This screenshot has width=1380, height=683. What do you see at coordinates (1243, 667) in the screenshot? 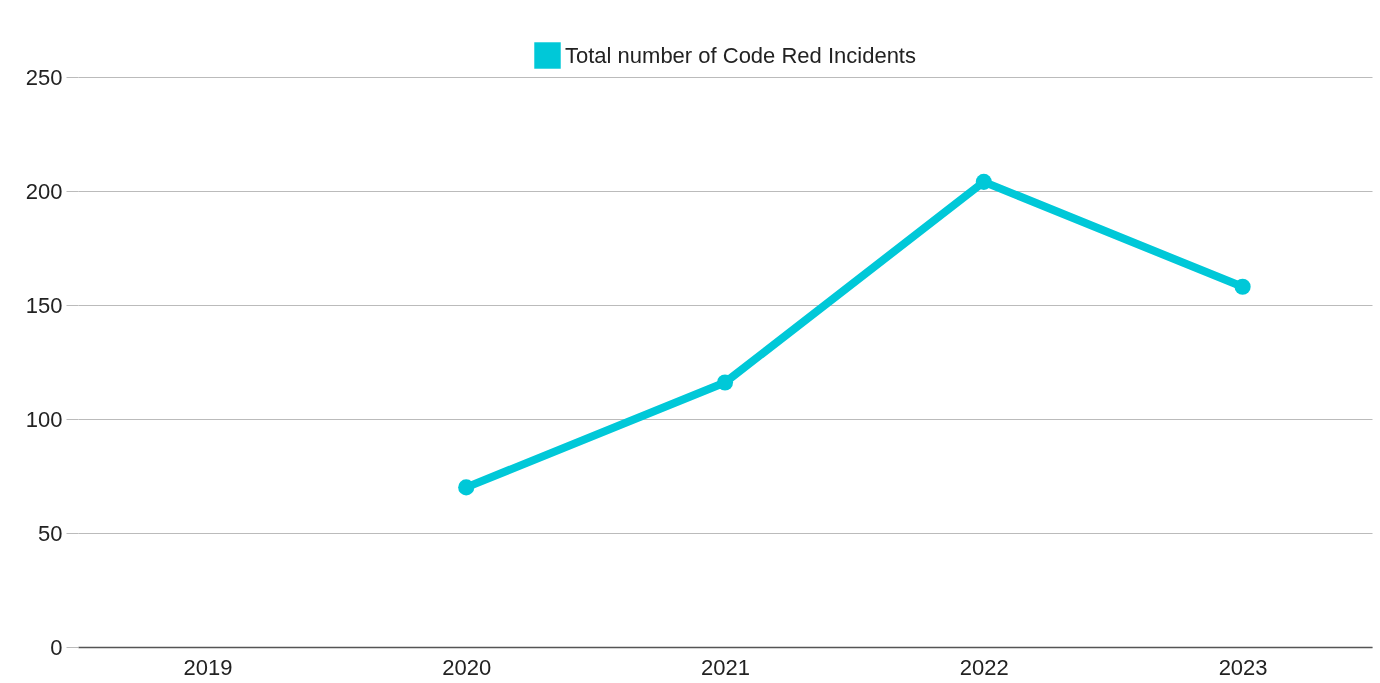
I see `x-tick-label: 2023` at bounding box center [1243, 667].